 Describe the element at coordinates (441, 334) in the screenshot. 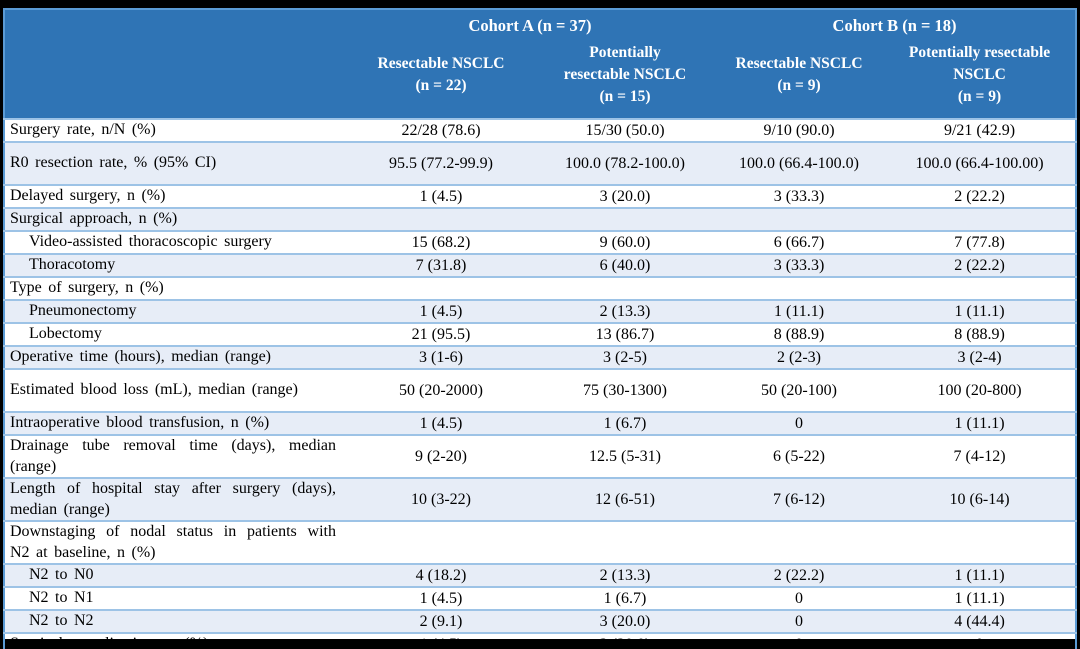

I see `row-value: 21 (95.5)` at that location.